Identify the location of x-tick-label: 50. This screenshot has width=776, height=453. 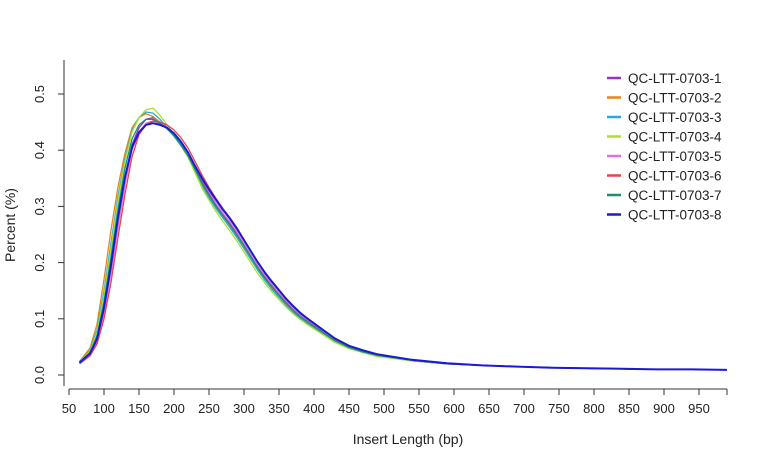
(69, 408).